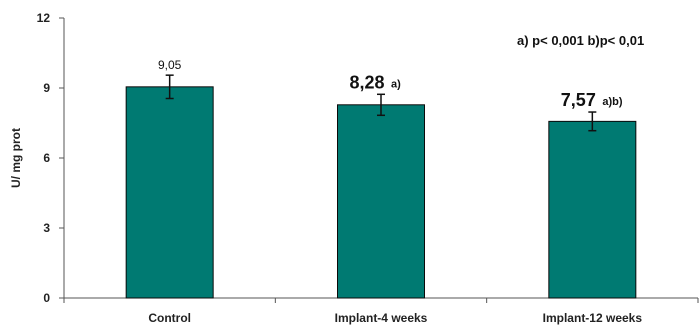 This screenshot has width=699, height=330. What do you see at coordinates (46, 298) in the screenshot?
I see `y-tick-label: 0` at bounding box center [46, 298].